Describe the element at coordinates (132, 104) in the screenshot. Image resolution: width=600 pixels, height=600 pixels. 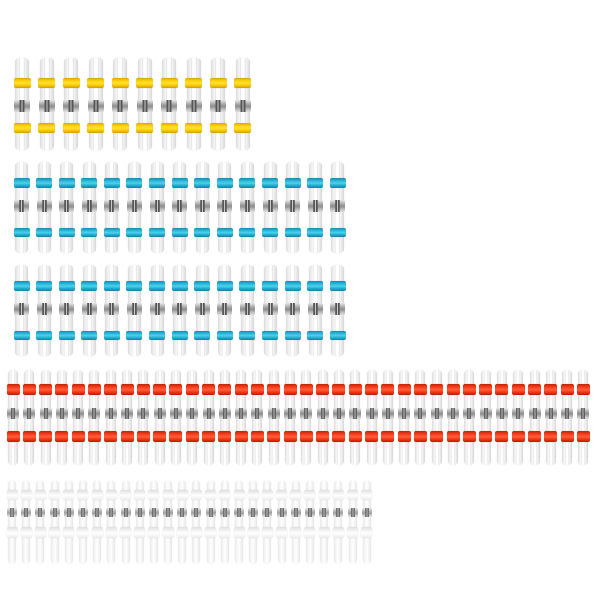
I see `yellow-connectors-row` at that location.